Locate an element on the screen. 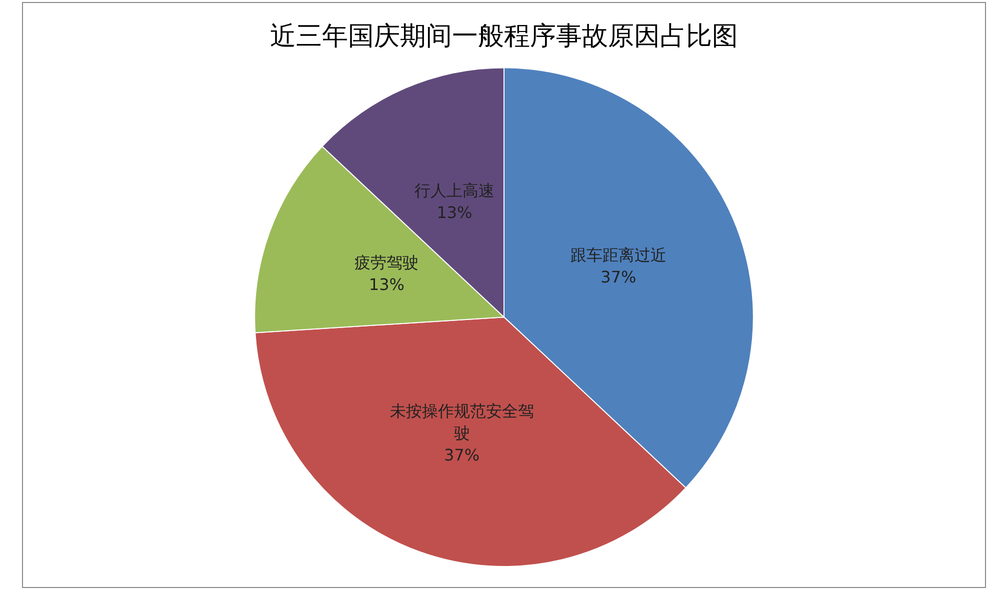 The height and width of the screenshot is (592, 1000). slice-label: 跟车距离过近 is located at coordinates (618, 255).